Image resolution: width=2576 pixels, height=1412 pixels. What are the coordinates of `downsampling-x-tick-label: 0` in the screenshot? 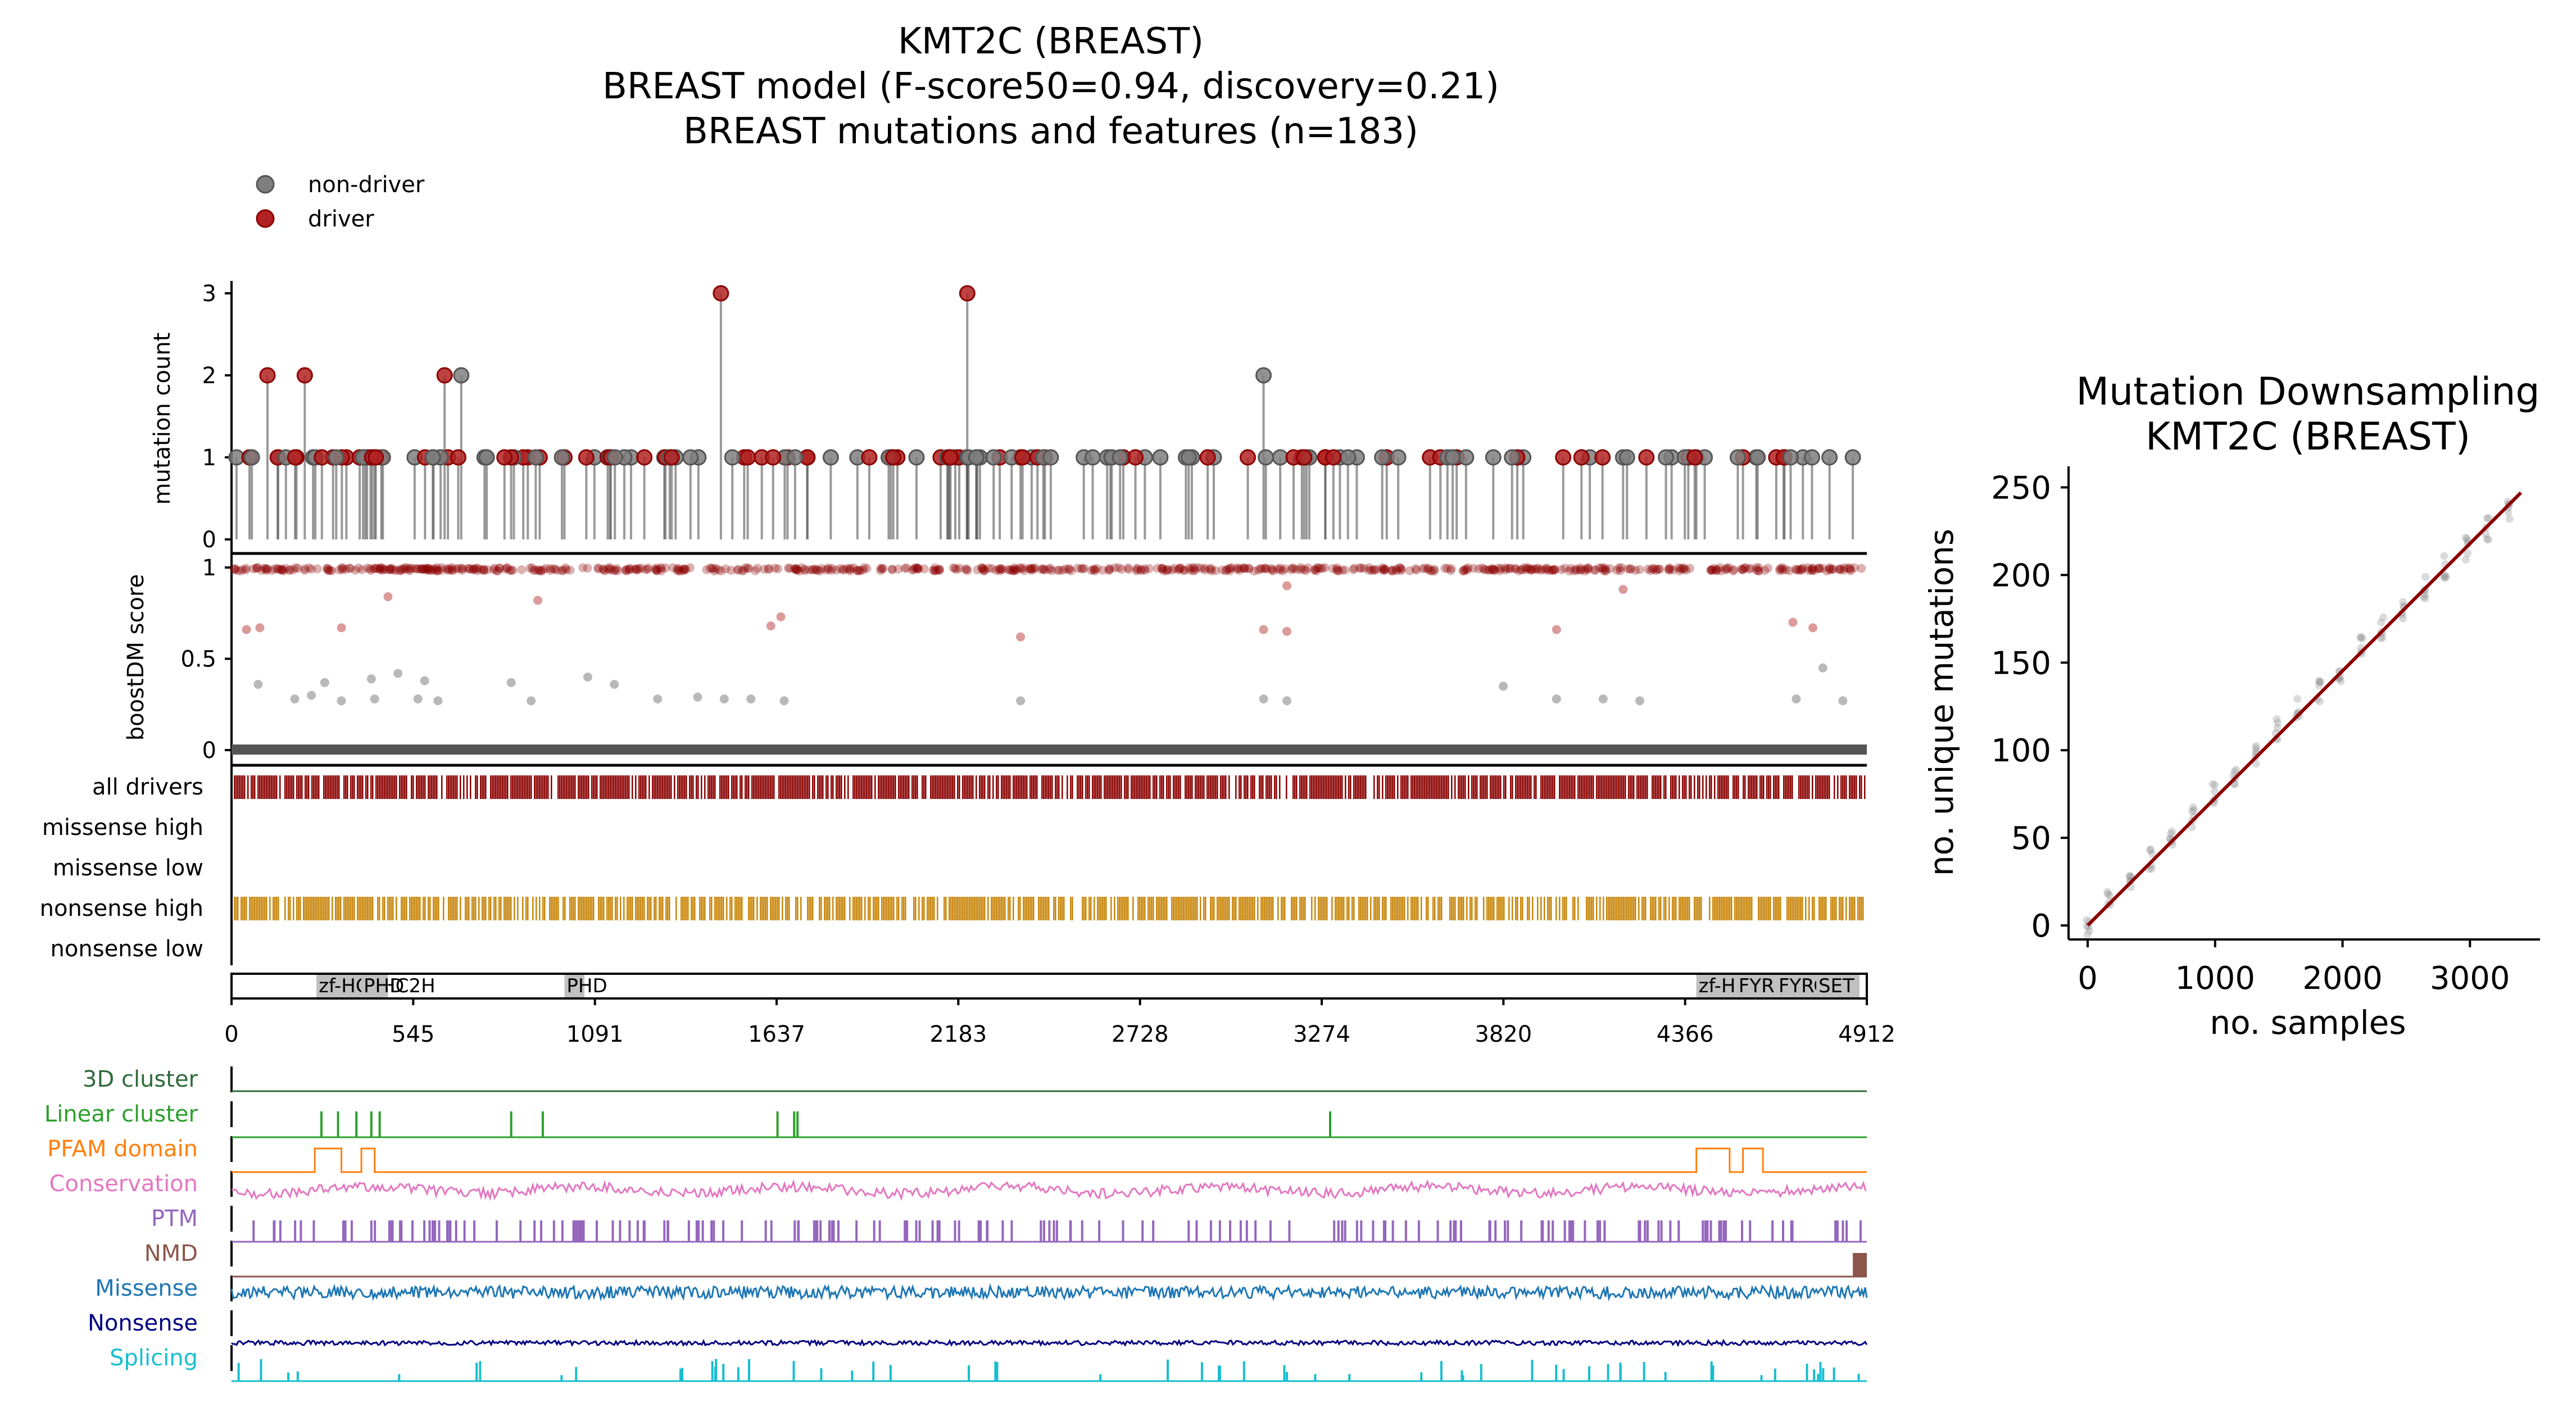 It's located at (2088, 978).